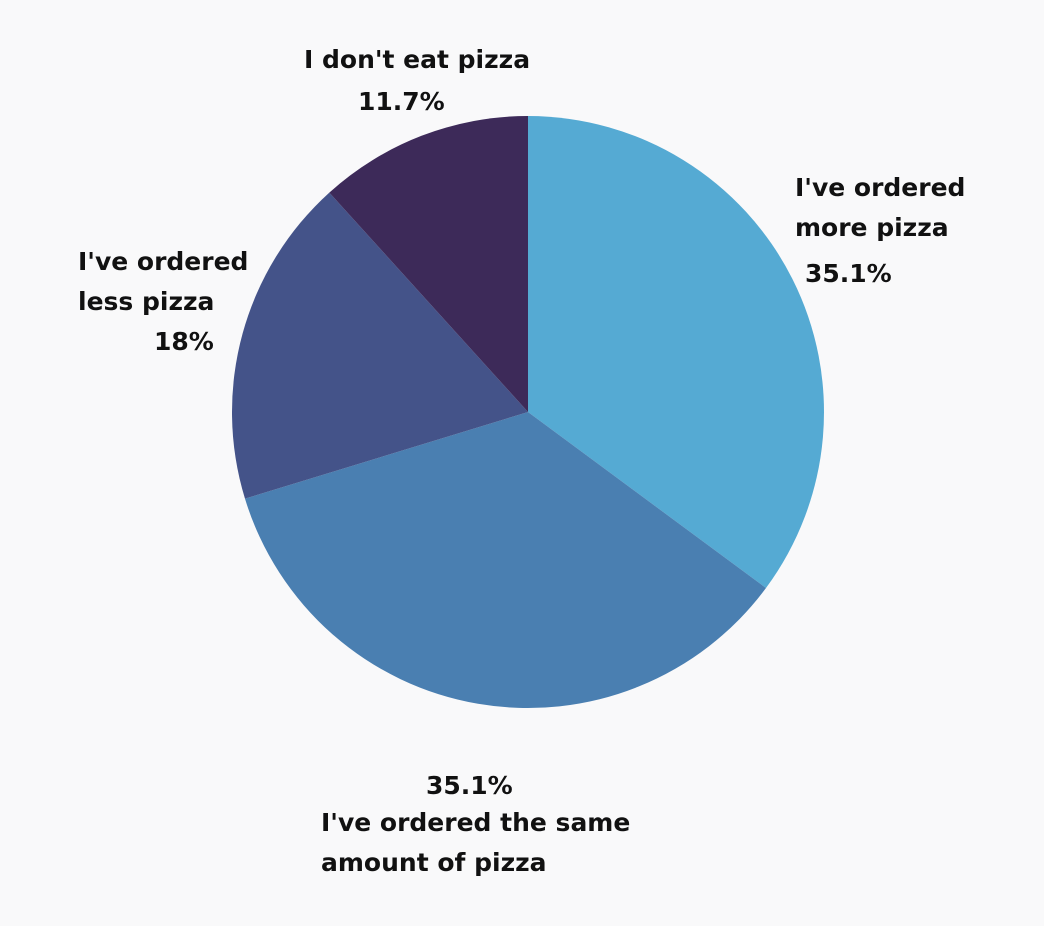 The image size is (1044, 926). I want to click on pie-slice-less-pizza, so click(379, 345).